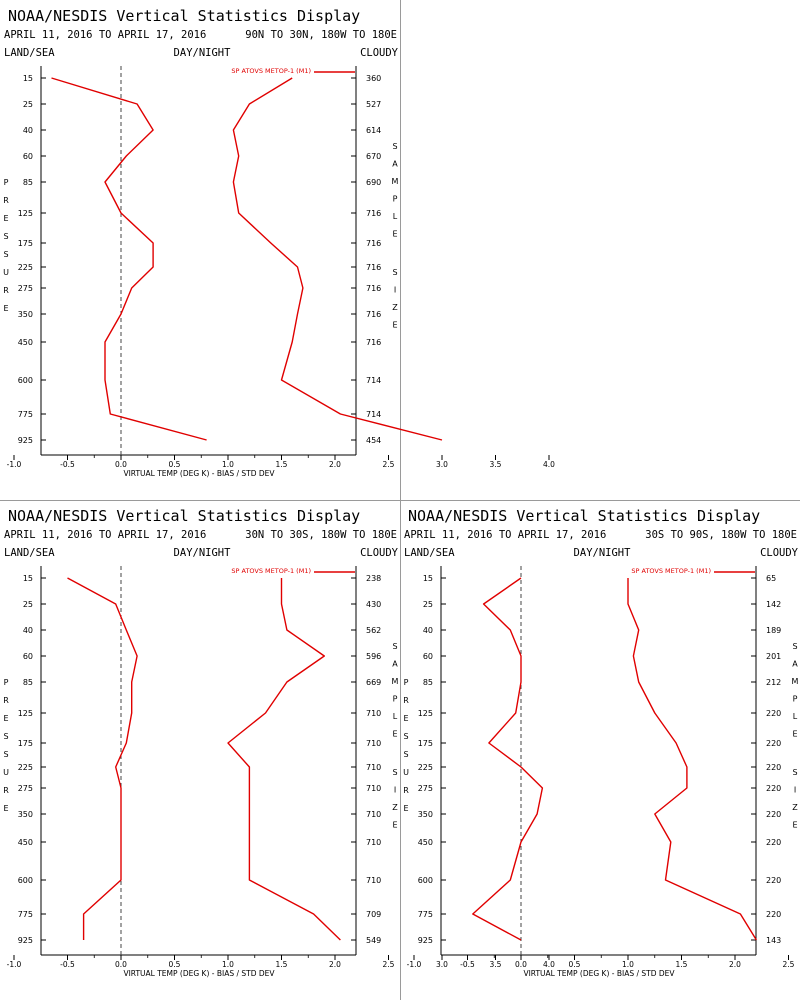 This screenshot has width=800, height=1000. Describe the element at coordinates (549, 464) in the screenshot. I see `x-tick-label: 4.0` at that location.